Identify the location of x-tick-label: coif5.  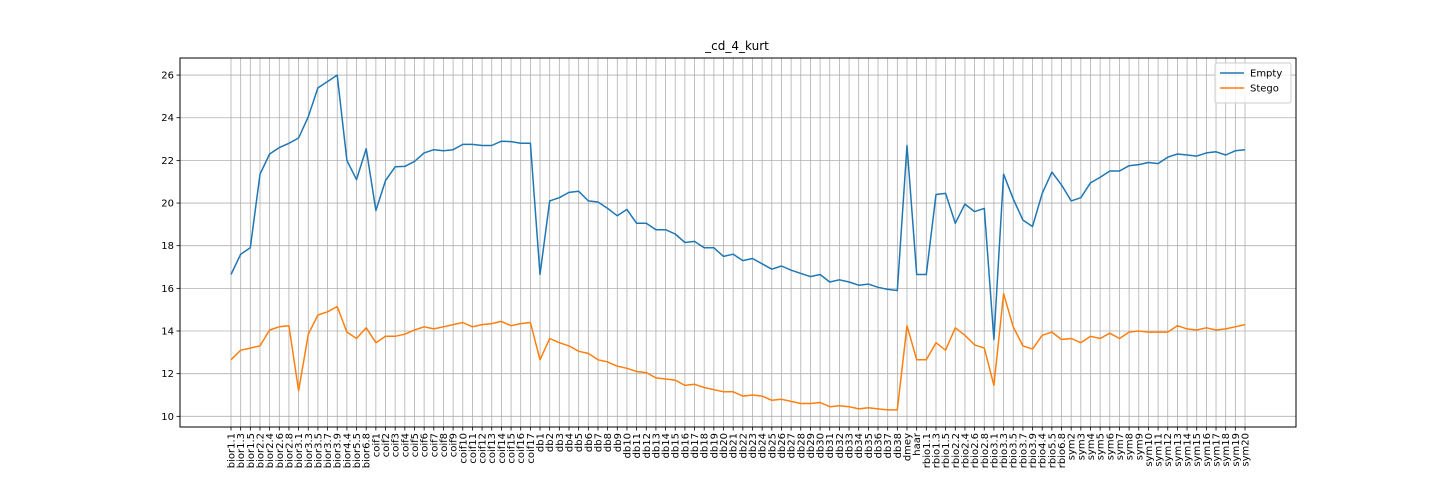
(415, 445).